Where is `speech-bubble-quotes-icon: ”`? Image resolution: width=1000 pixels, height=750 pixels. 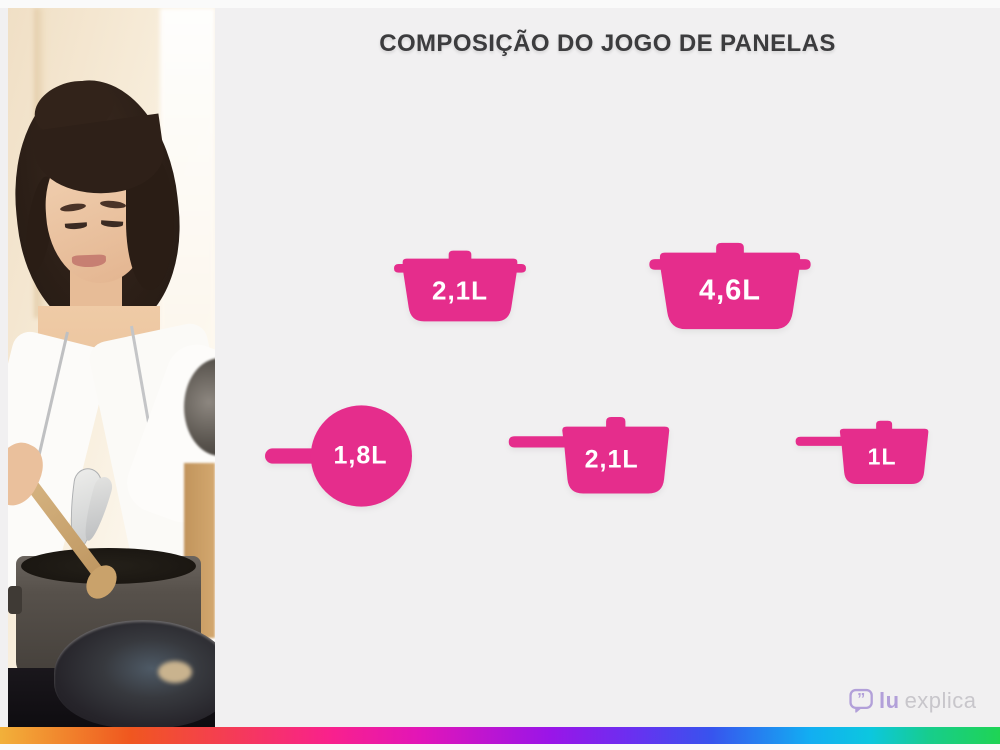 speech-bubble-quotes-icon: ” is located at coordinates (861, 700).